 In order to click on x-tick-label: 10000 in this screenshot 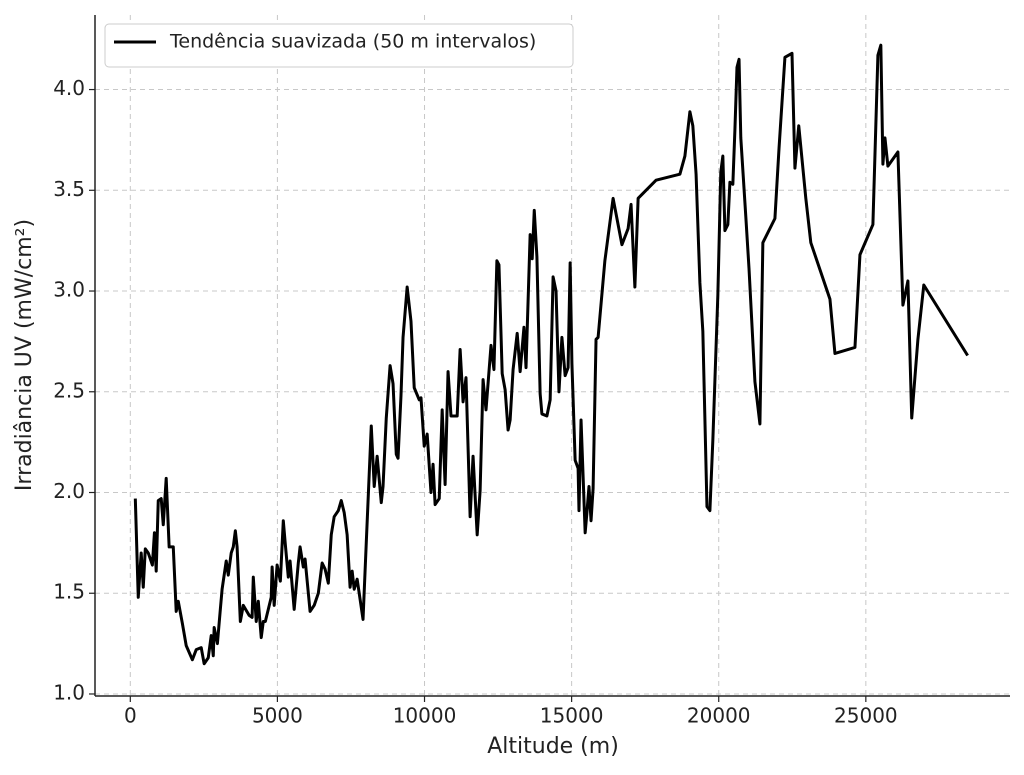, I will do `click(425, 716)`.